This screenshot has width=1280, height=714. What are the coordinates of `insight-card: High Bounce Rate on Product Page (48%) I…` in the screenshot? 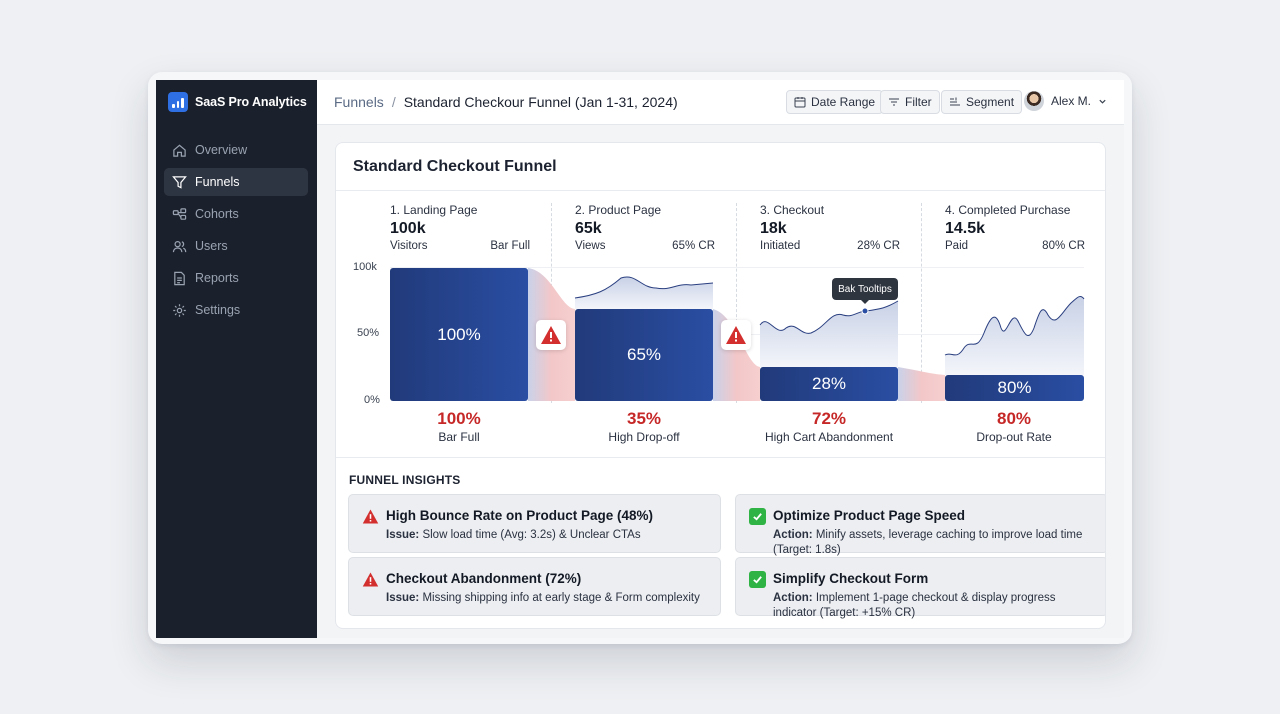 It's located at (534, 523).